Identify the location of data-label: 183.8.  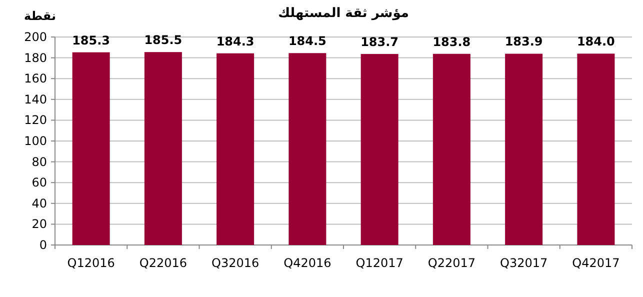
(451, 41).